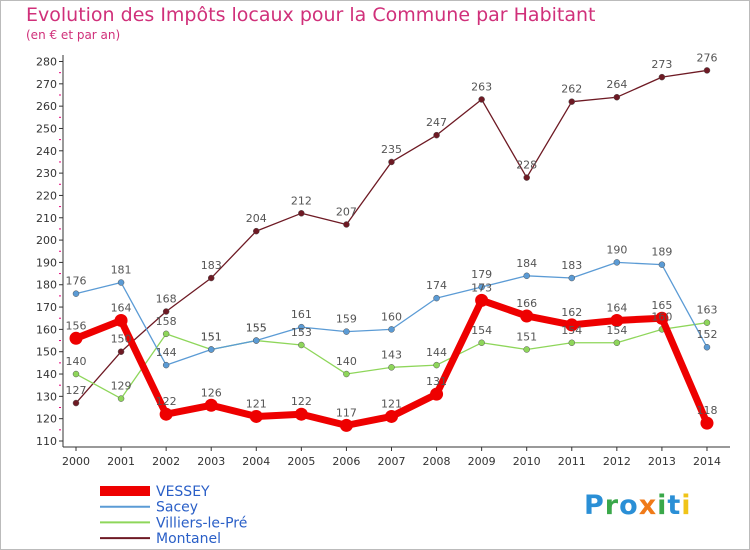 This screenshot has width=750, height=550. I want to click on y-tick-label: 130, so click(46, 396).